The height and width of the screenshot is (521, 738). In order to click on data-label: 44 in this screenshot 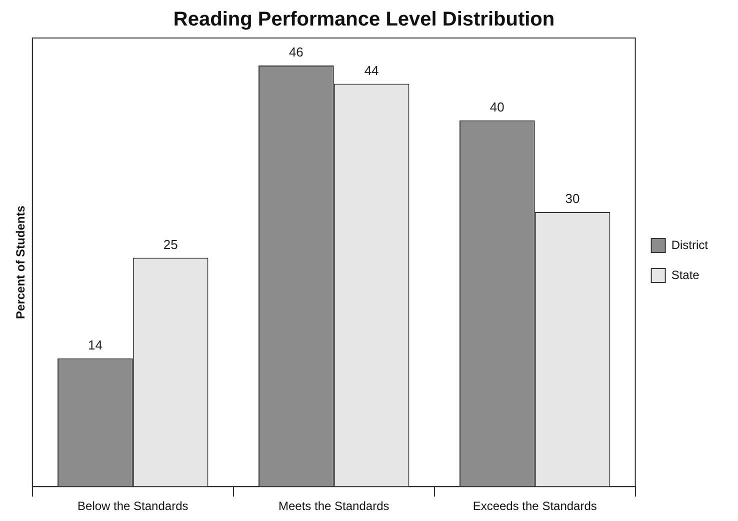, I will do `click(371, 70)`.